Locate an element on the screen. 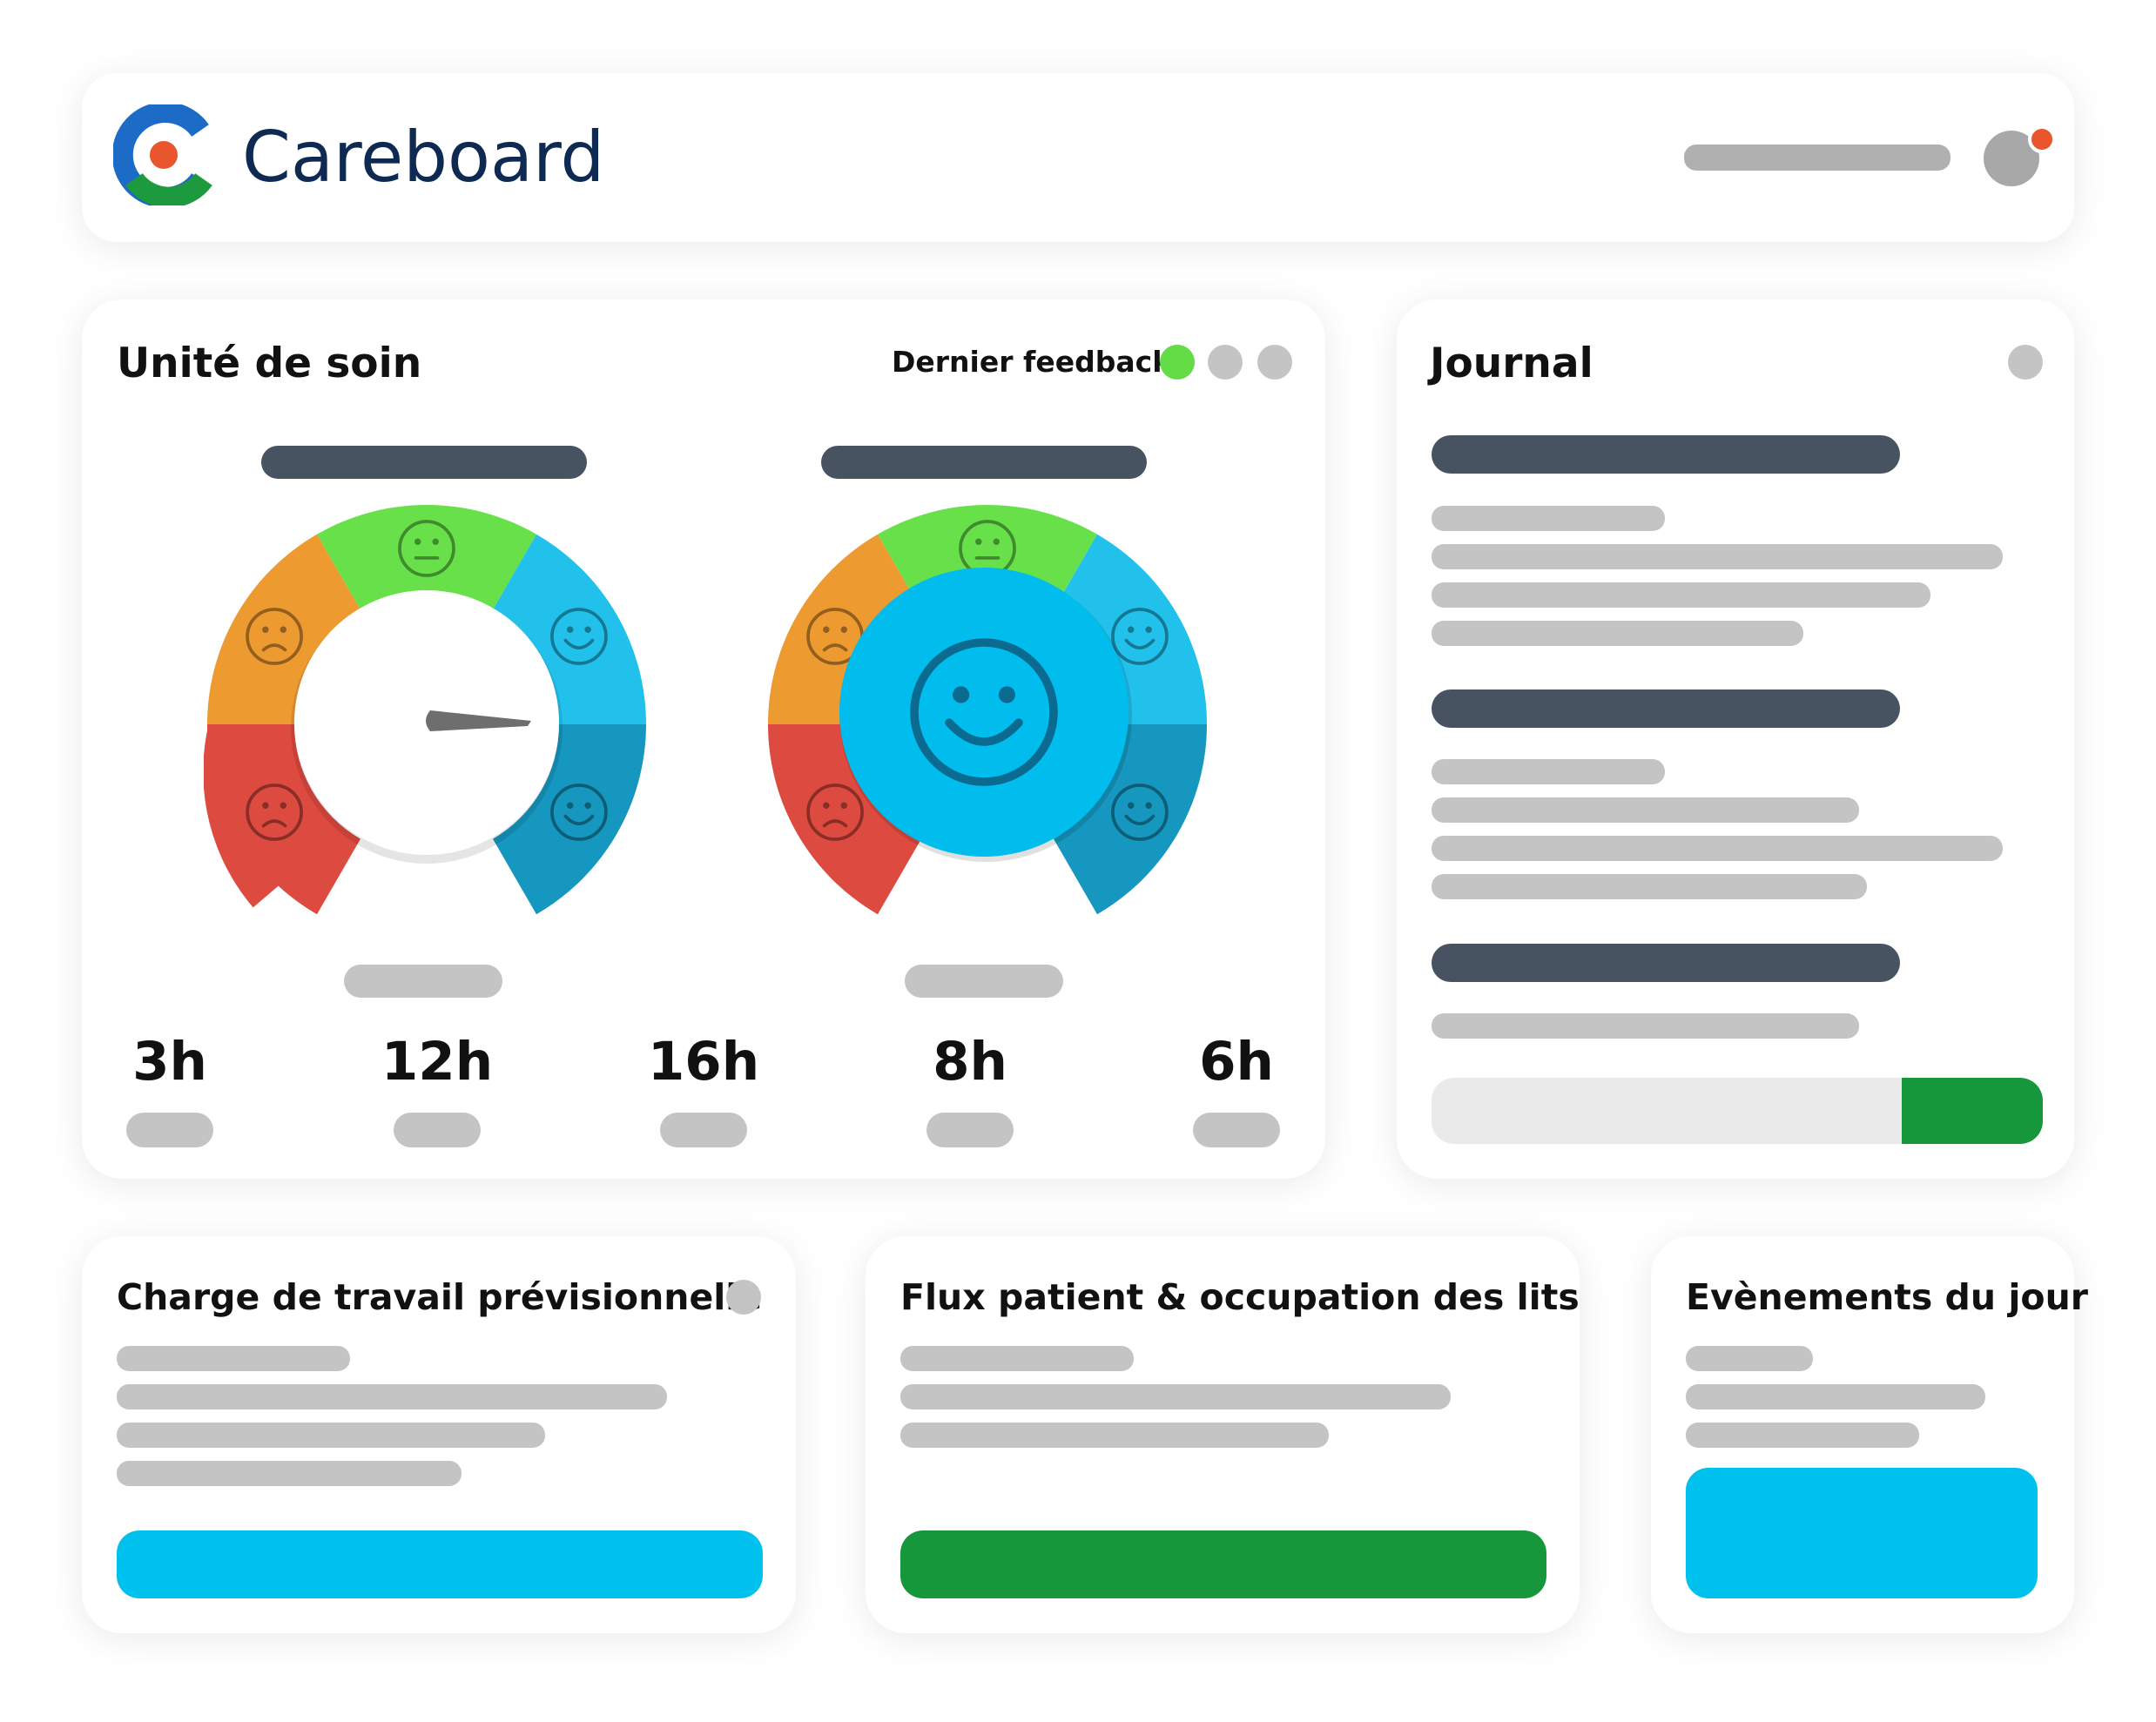  events-action-button is located at coordinates (1862, 1533).